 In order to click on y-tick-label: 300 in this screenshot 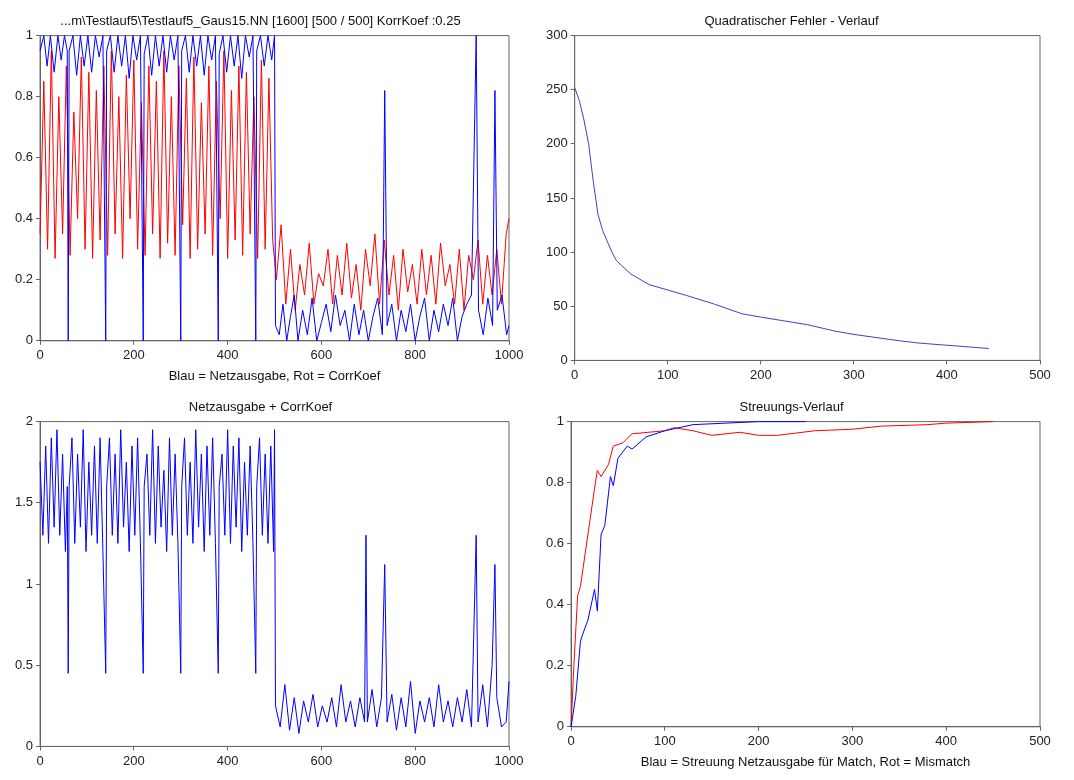, I will do `click(556, 35)`.